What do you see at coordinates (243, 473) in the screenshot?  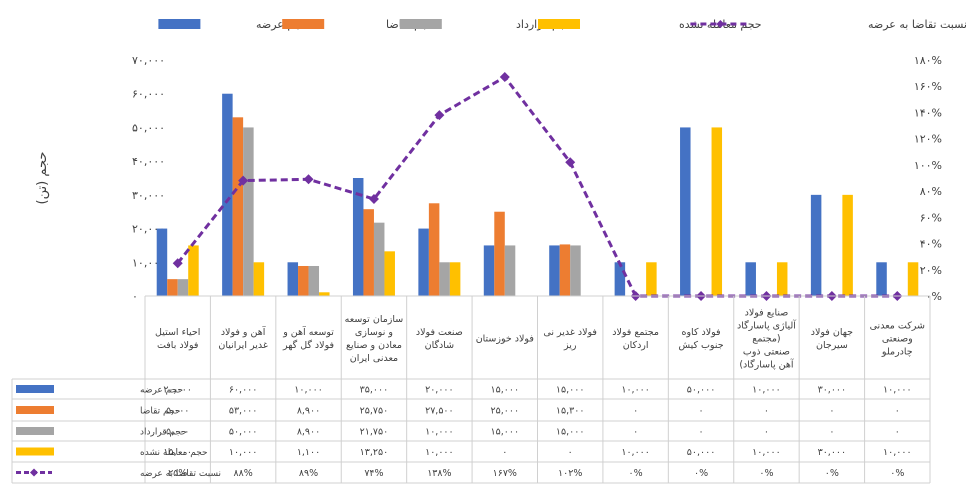 I see `table-cell: ۸۸%` at bounding box center [243, 473].